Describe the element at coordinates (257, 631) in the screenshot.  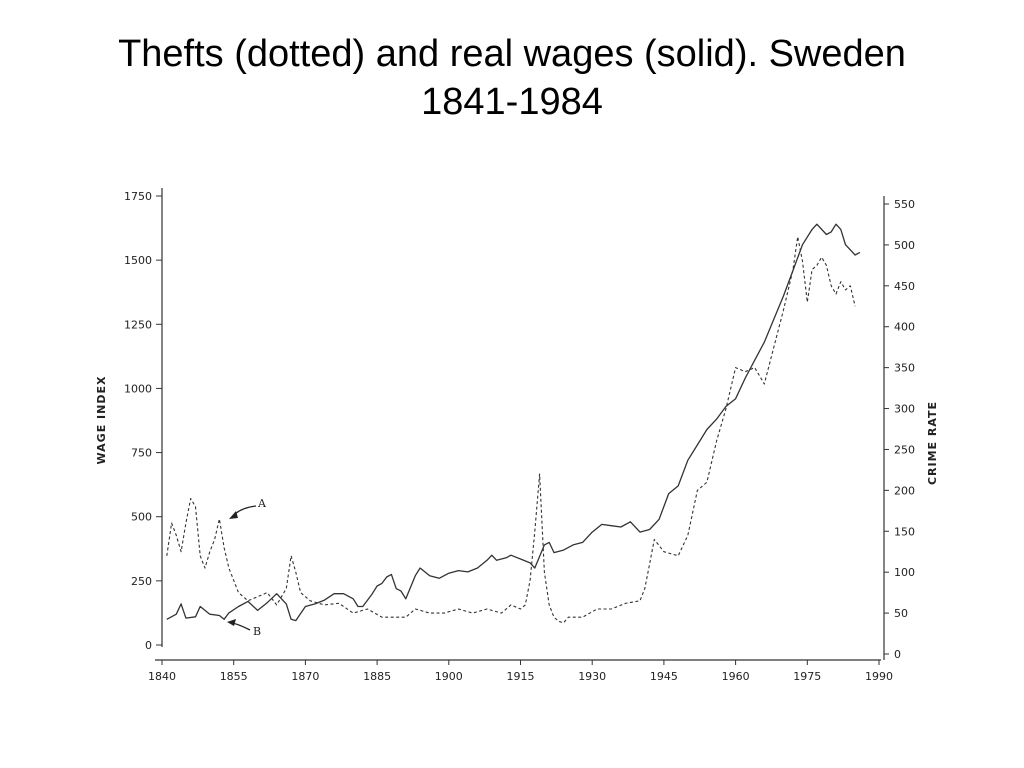
I see `annotation-b-label: B` at that location.